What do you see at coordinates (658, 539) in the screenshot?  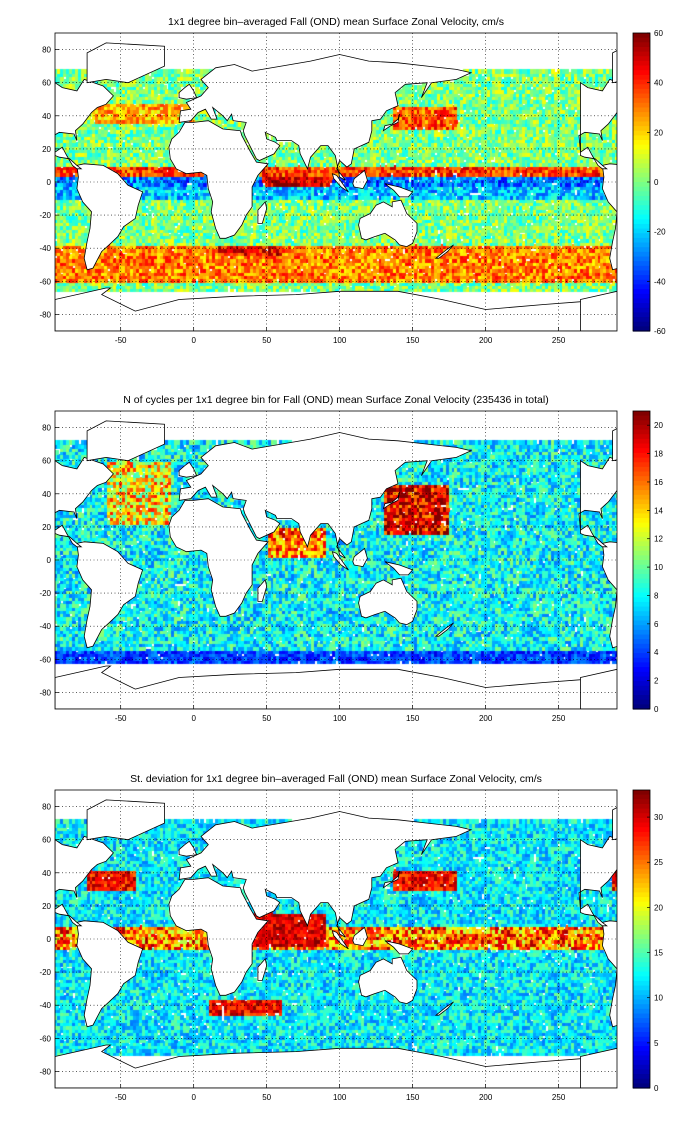 I see `colorbar-tick-label: 12` at bounding box center [658, 539].